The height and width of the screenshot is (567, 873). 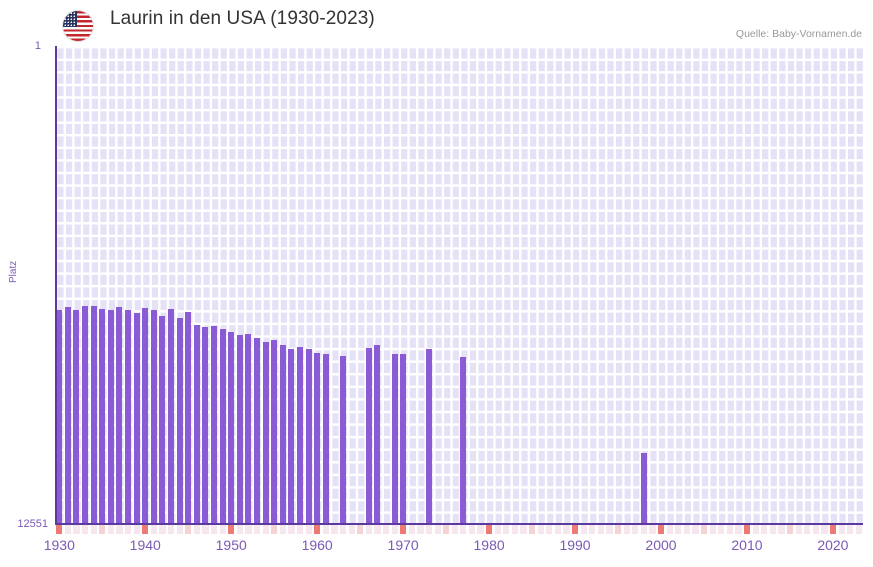 I want to click on source-attribution: Quelle: Baby-Vornamen.de, so click(x=798, y=34).